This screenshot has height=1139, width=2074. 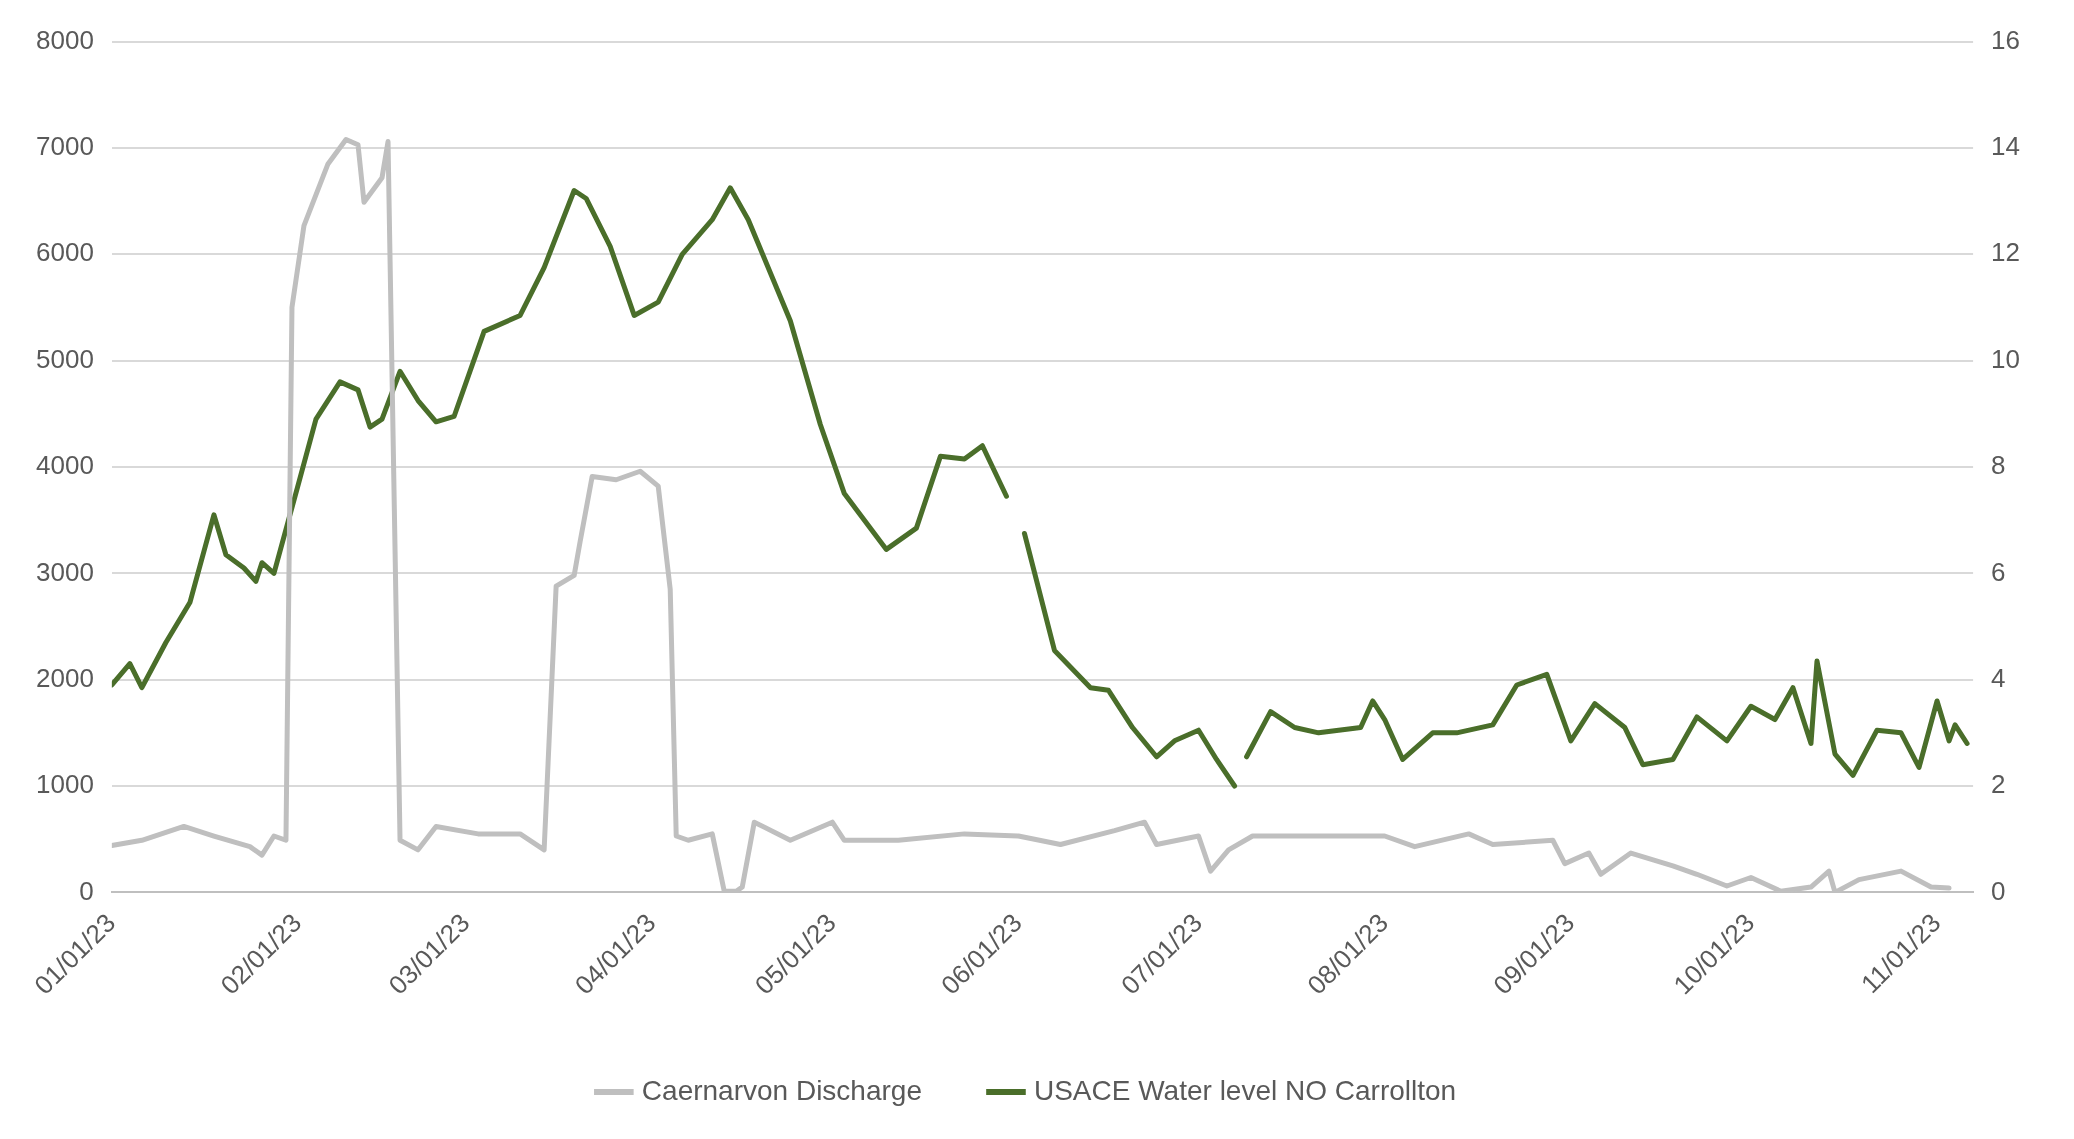 What do you see at coordinates (781, 1090) in the screenshot?
I see `legend-label: Caernarvon Discharge` at bounding box center [781, 1090].